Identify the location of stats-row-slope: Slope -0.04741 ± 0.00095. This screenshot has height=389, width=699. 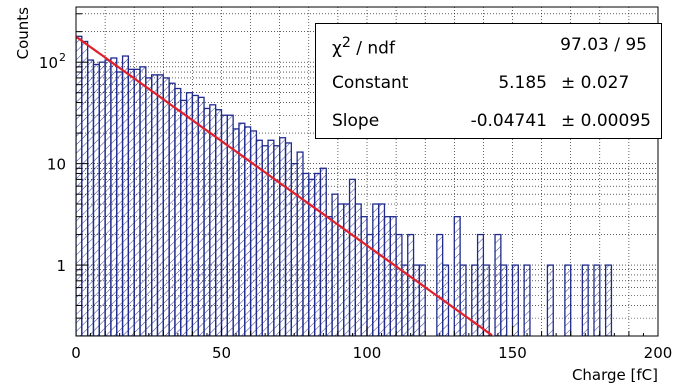
(488, 121).